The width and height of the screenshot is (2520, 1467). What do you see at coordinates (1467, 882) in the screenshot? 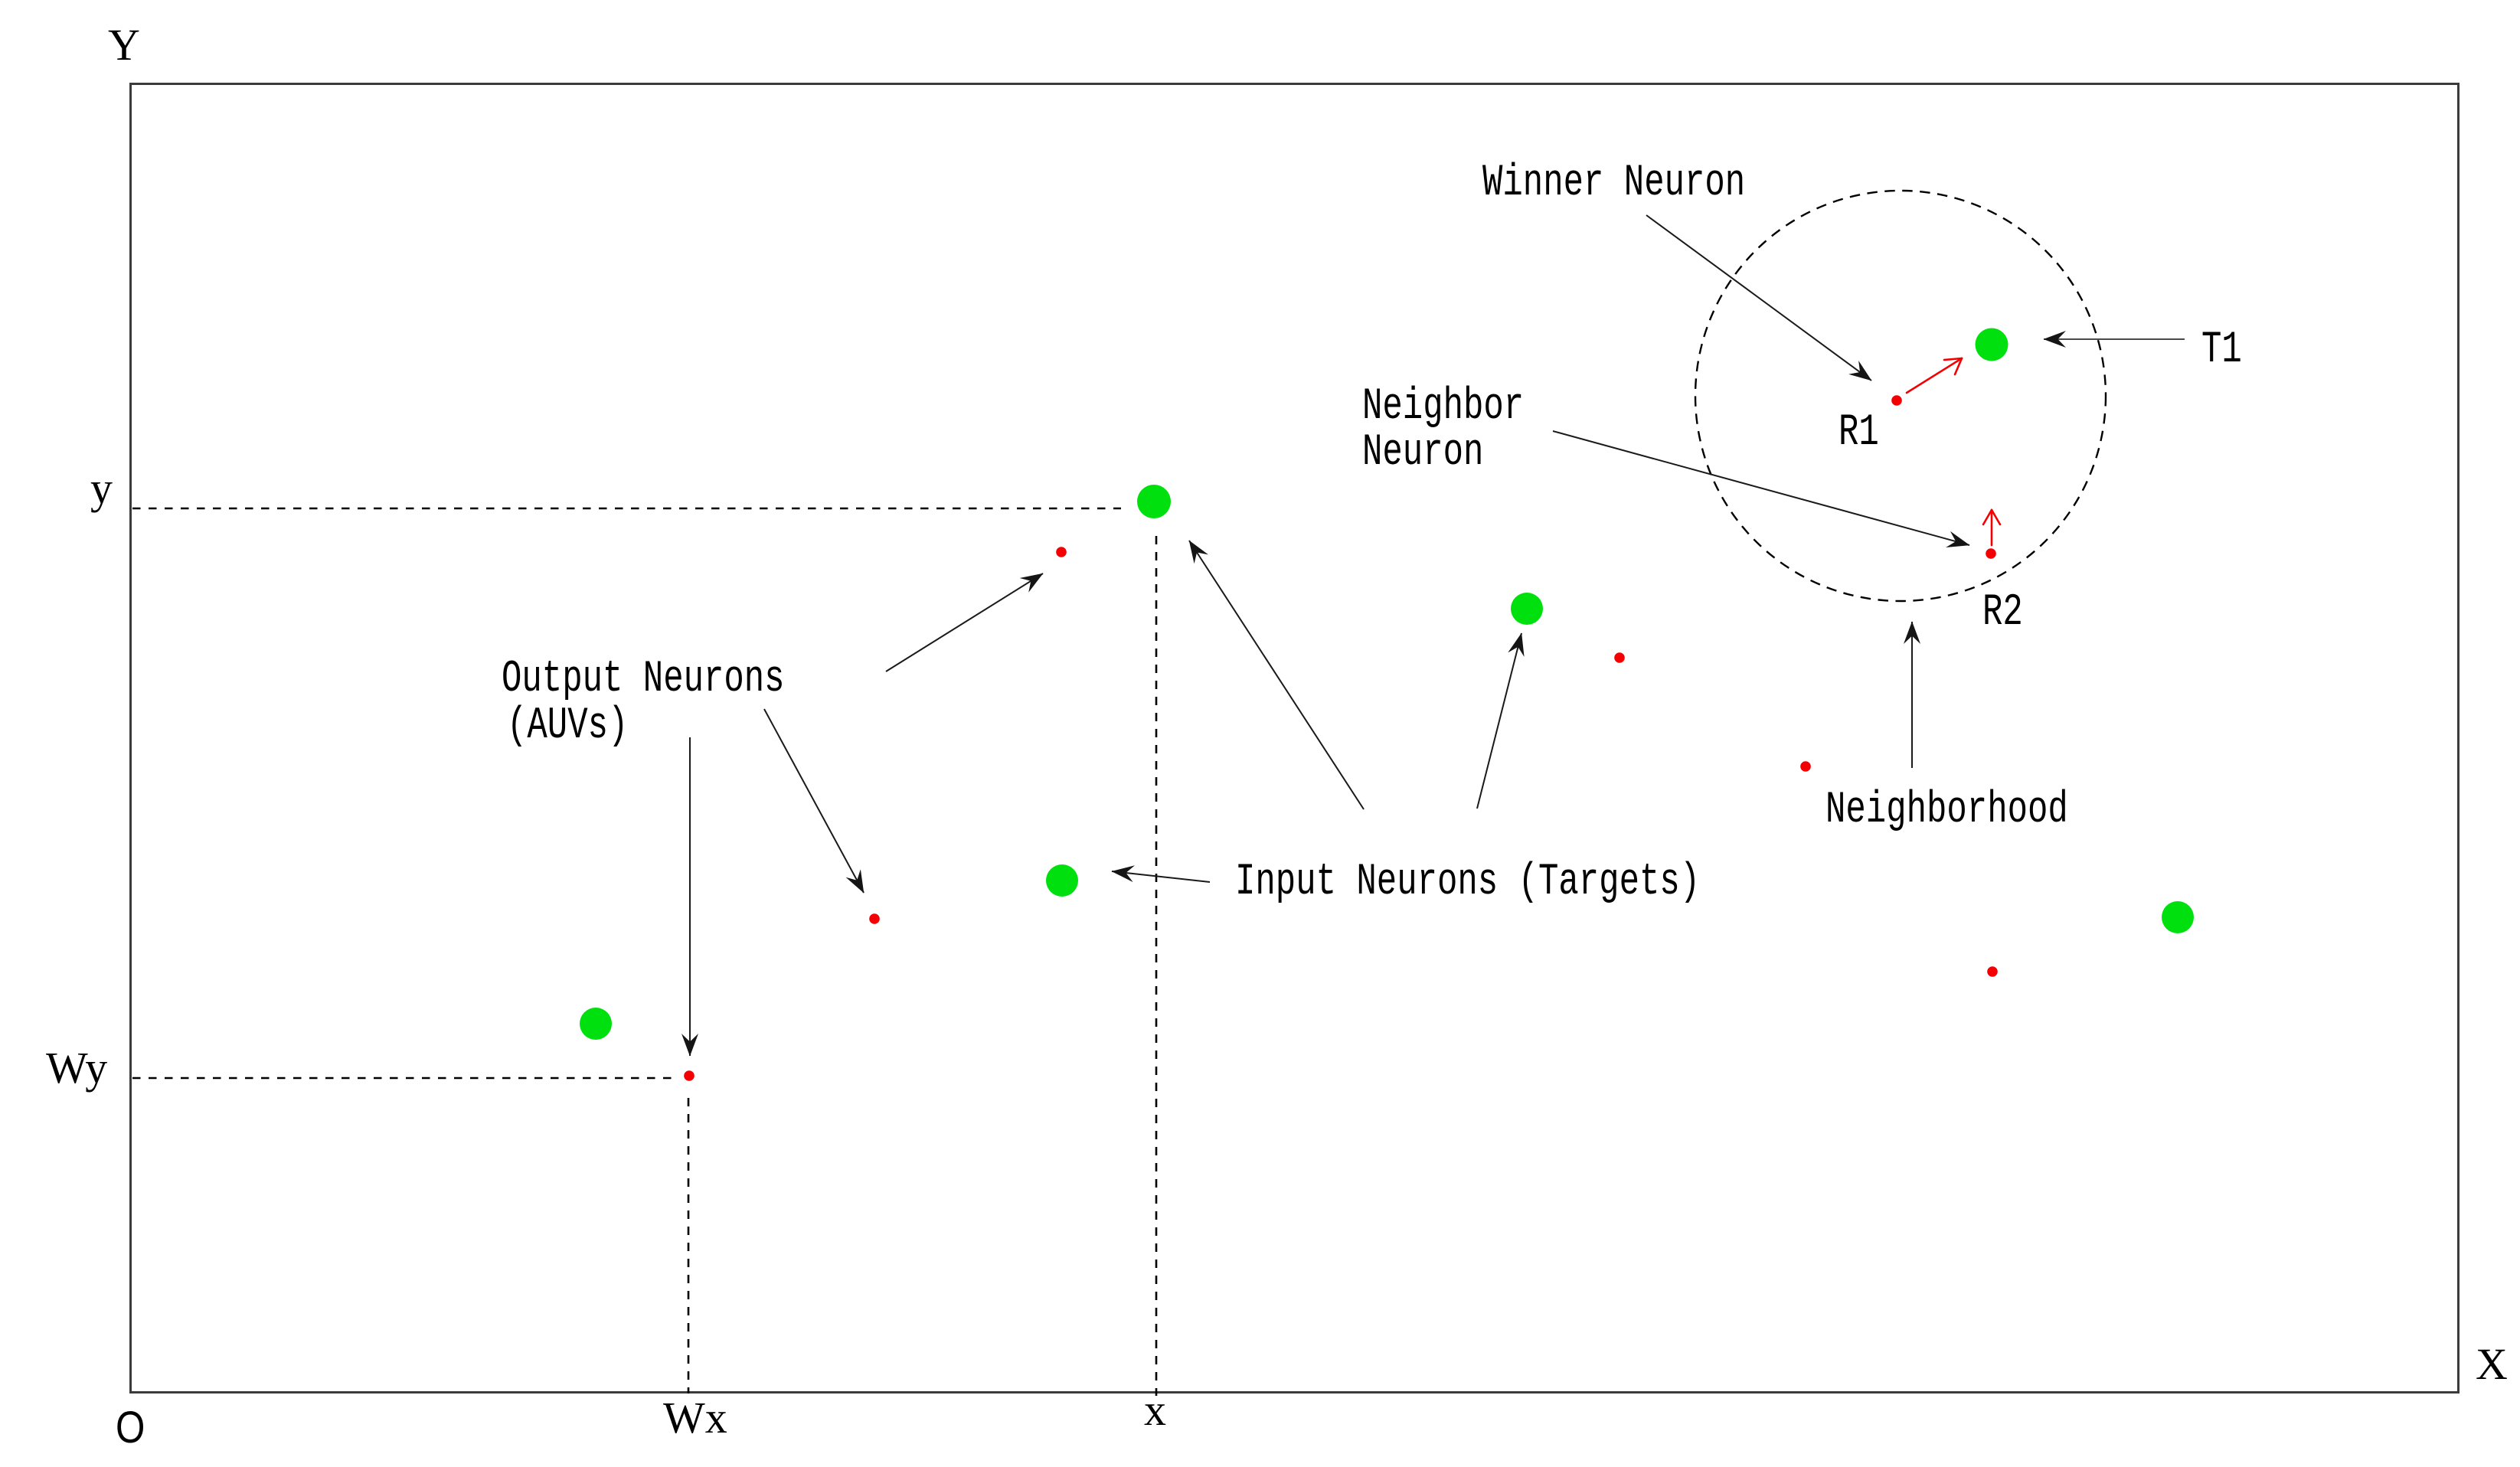
I see `svg-text: Input Neurons (Targets)` at bounding box center [1467, 882].